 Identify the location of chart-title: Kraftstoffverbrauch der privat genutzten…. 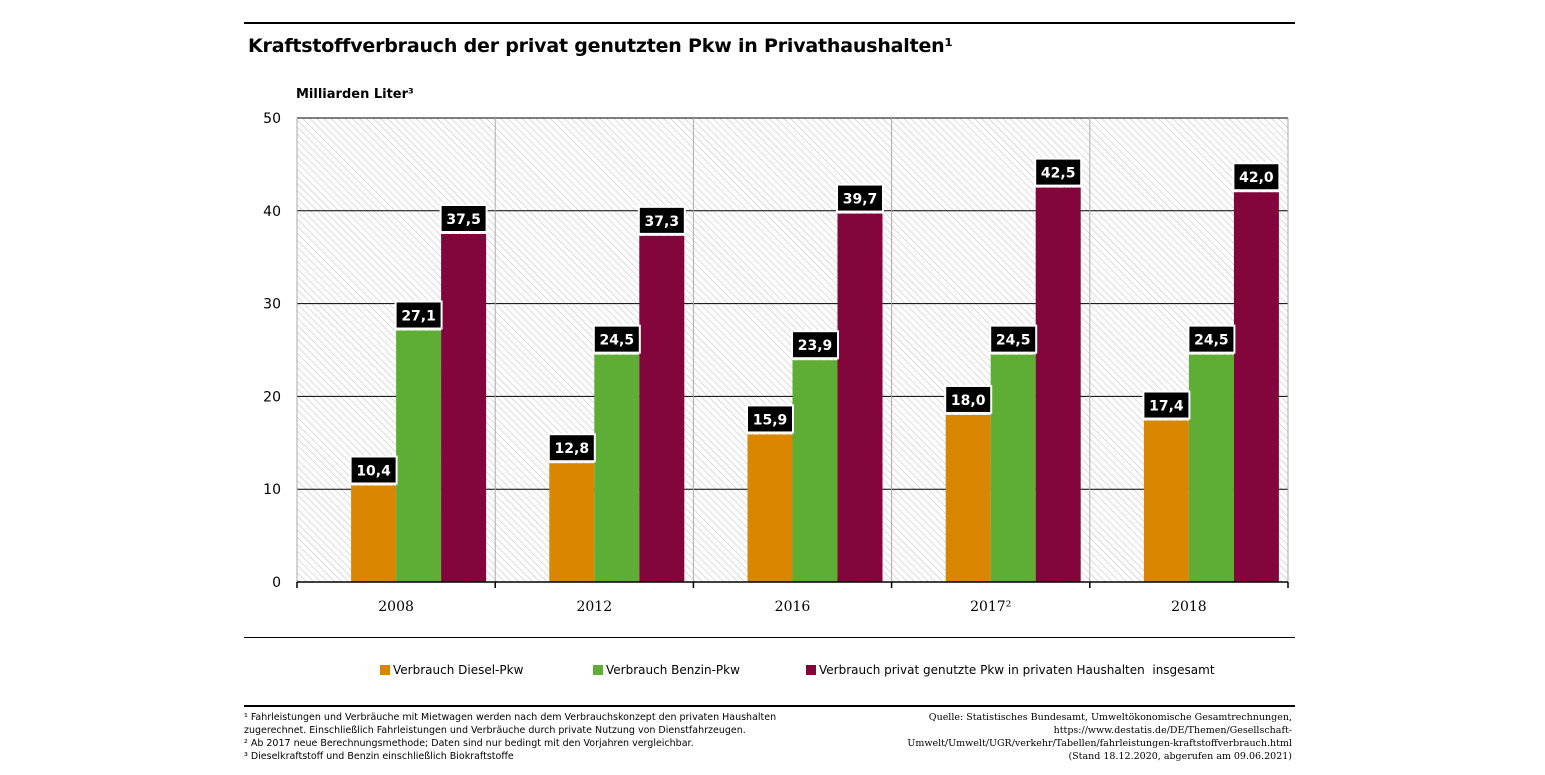
(600, 46).